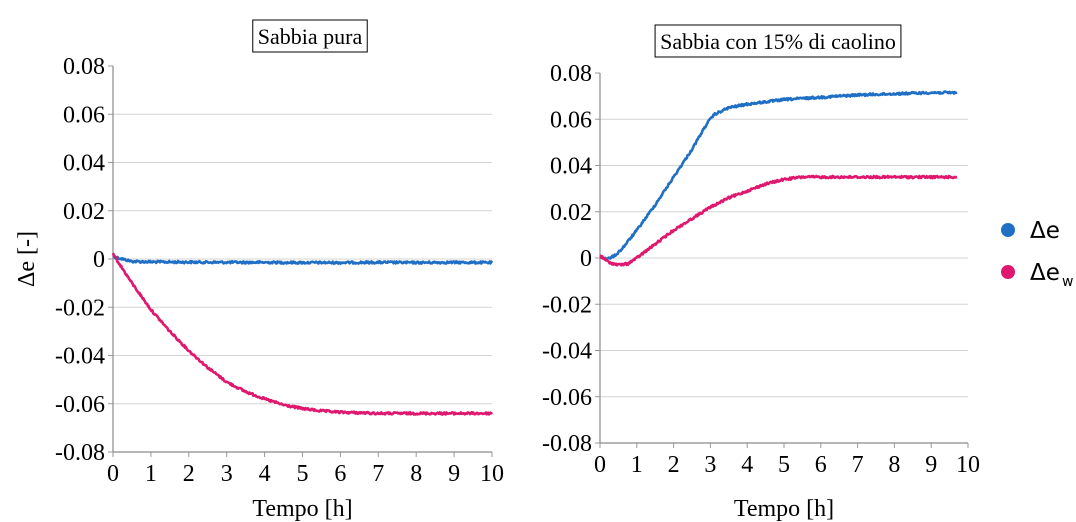  What do you see at coordinates (302, 259) in the screenshot?
I see `series-line-delta-e` at bounding box center [302, 259].